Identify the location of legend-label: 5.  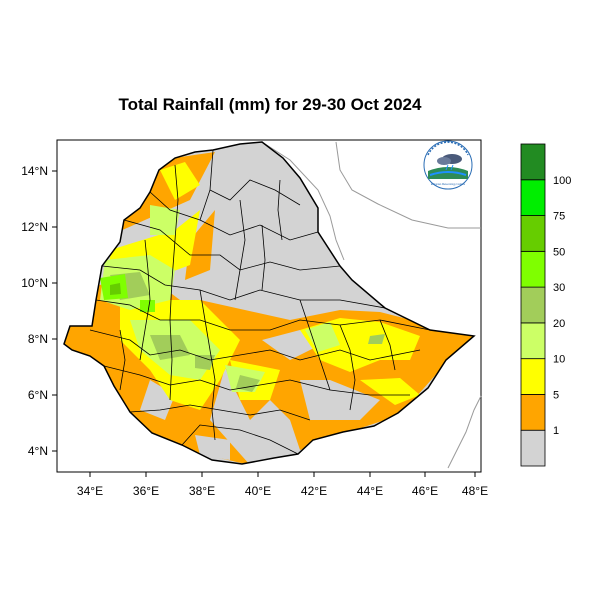
(556, 395).